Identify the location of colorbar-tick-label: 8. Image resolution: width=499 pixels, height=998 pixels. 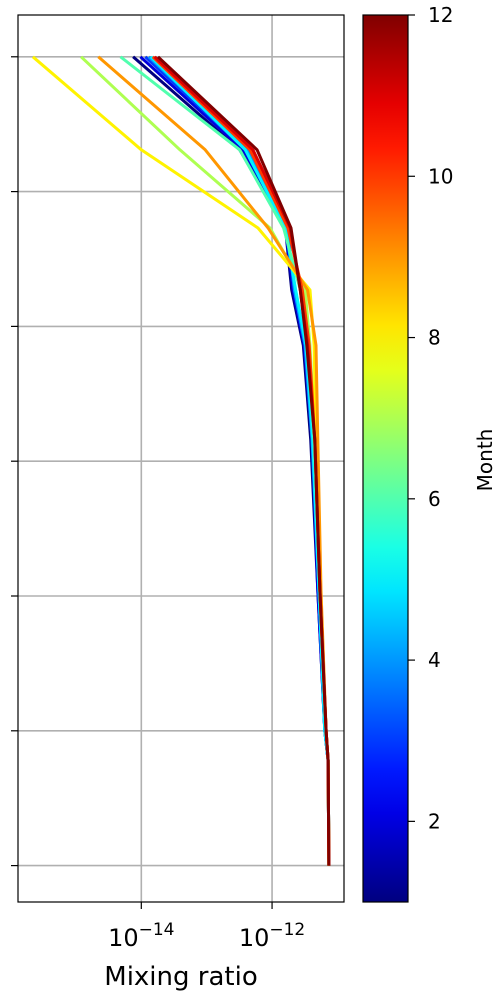
(434, 338).